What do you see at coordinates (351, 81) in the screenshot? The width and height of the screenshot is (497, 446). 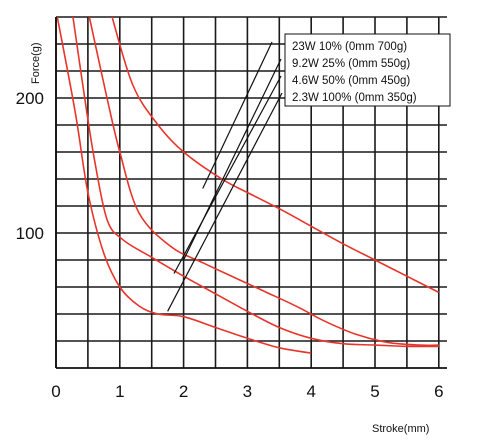 I see `legend-entry-3: 4.6W 50% (0mm 450g)` at bounding box center [351, 81].